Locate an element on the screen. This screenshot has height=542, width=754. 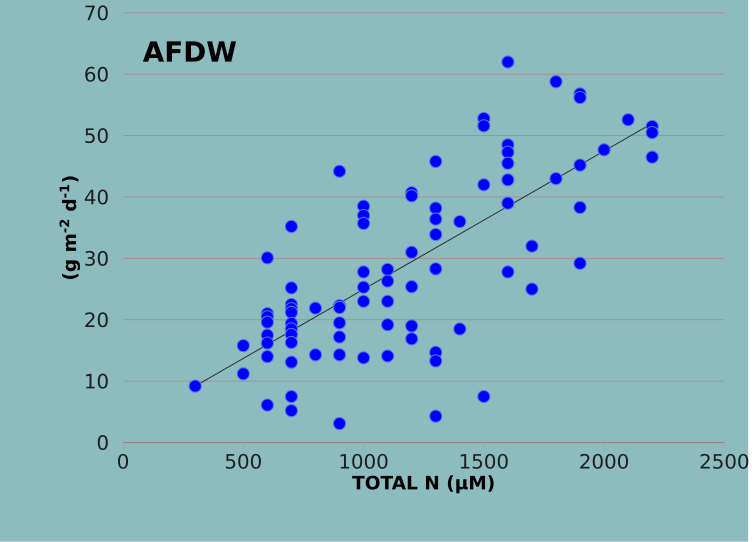
y-axis-title: (g m$^{-2}$ d$^{-1}$) is located at coordinates (70, 228).